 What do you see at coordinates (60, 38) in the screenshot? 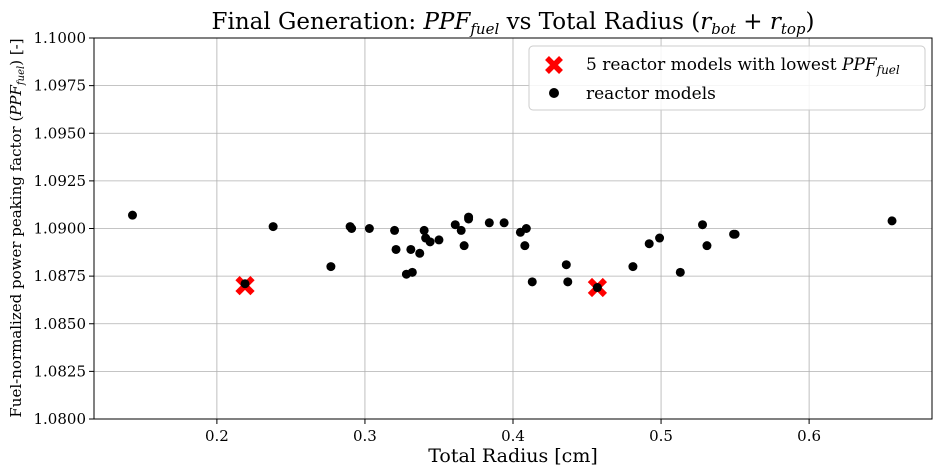
I see `y-tick-label: 1.1000` at bounding box center [60, 38].